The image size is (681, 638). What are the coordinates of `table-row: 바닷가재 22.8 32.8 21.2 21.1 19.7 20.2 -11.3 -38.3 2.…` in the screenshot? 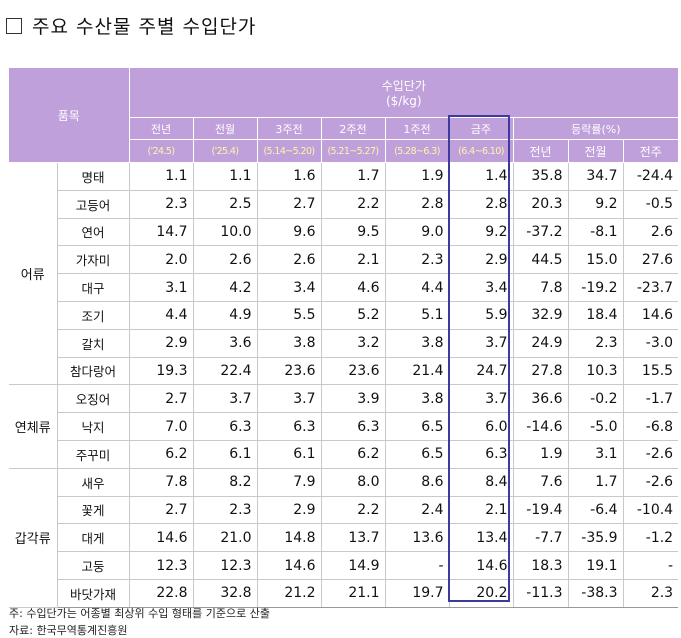 It's located at (344, 593).